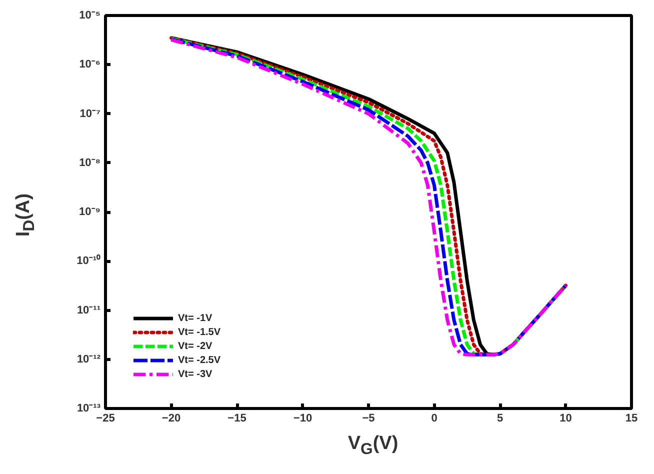  What do you see at coordinates (368, 418) in the screenshot?
I see `x-tick-label: −5` at bounding box center [368, 418].